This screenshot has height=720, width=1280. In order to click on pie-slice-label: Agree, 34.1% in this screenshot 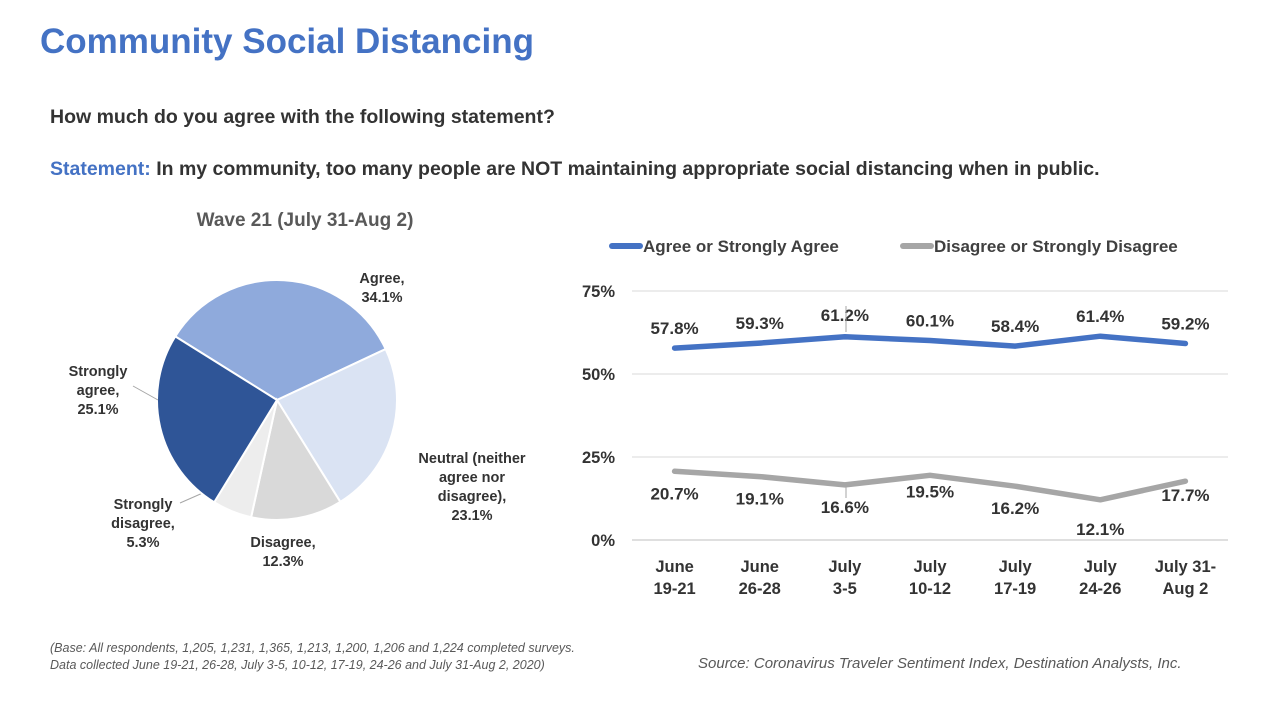, I will do `click(381, 288)`.